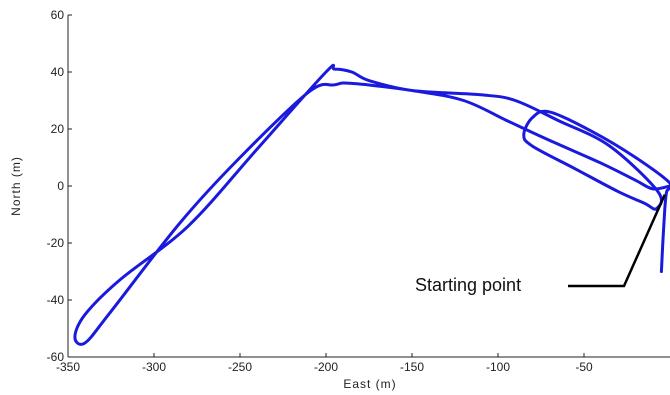 The height and width of the screenshot is (395, 670). What do you see at coordinates (68, 367) in the screenshot?
I see `x-tick-label: -350` at bounding box center [68, 367].